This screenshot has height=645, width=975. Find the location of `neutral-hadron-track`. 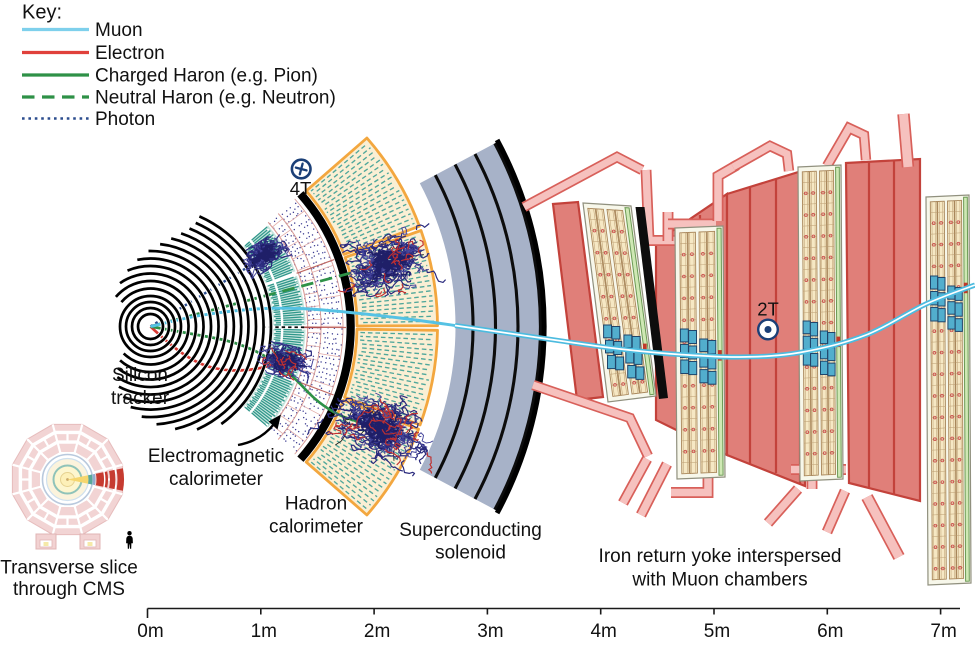

neutral-hadron-track is located at coordinates (255, 298).